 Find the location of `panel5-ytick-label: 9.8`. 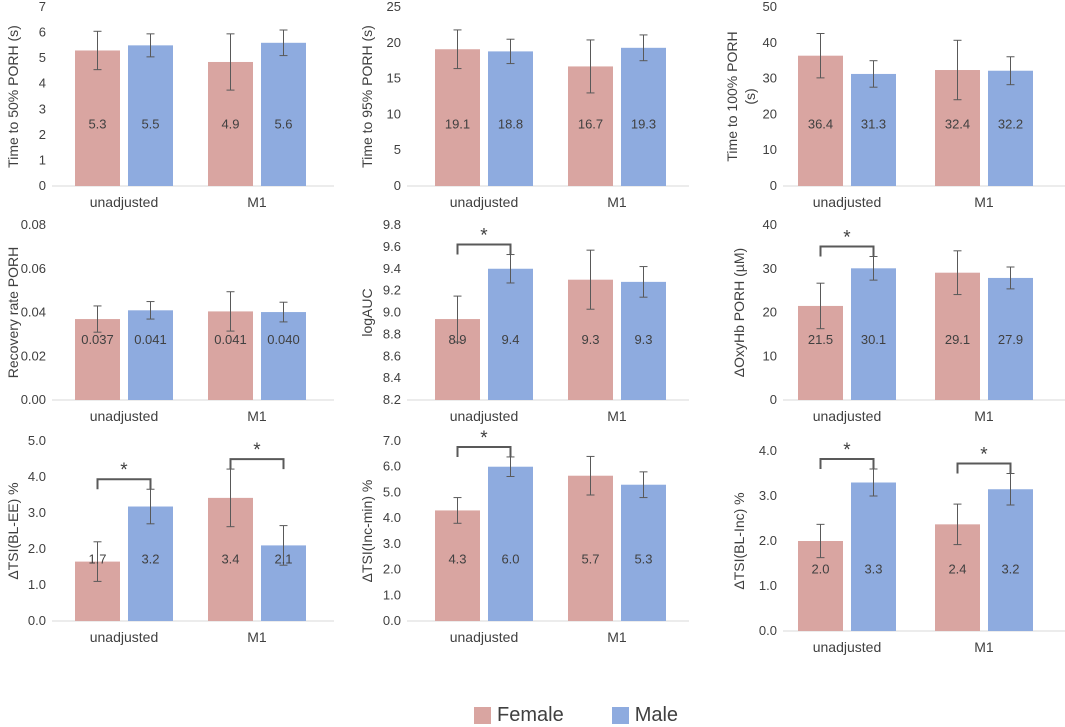

panel5-ytick-label: 9.8 is located at coordinates (392, 224).